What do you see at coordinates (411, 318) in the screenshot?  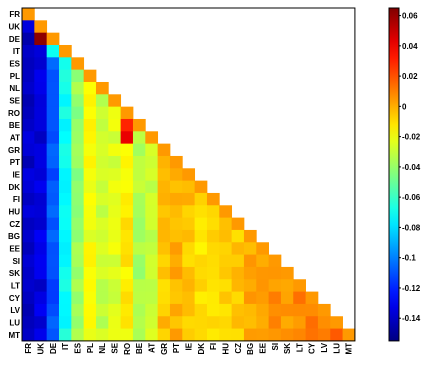 I see `colorbar-tick-label: -0.14` at bounding box center [411, 318].